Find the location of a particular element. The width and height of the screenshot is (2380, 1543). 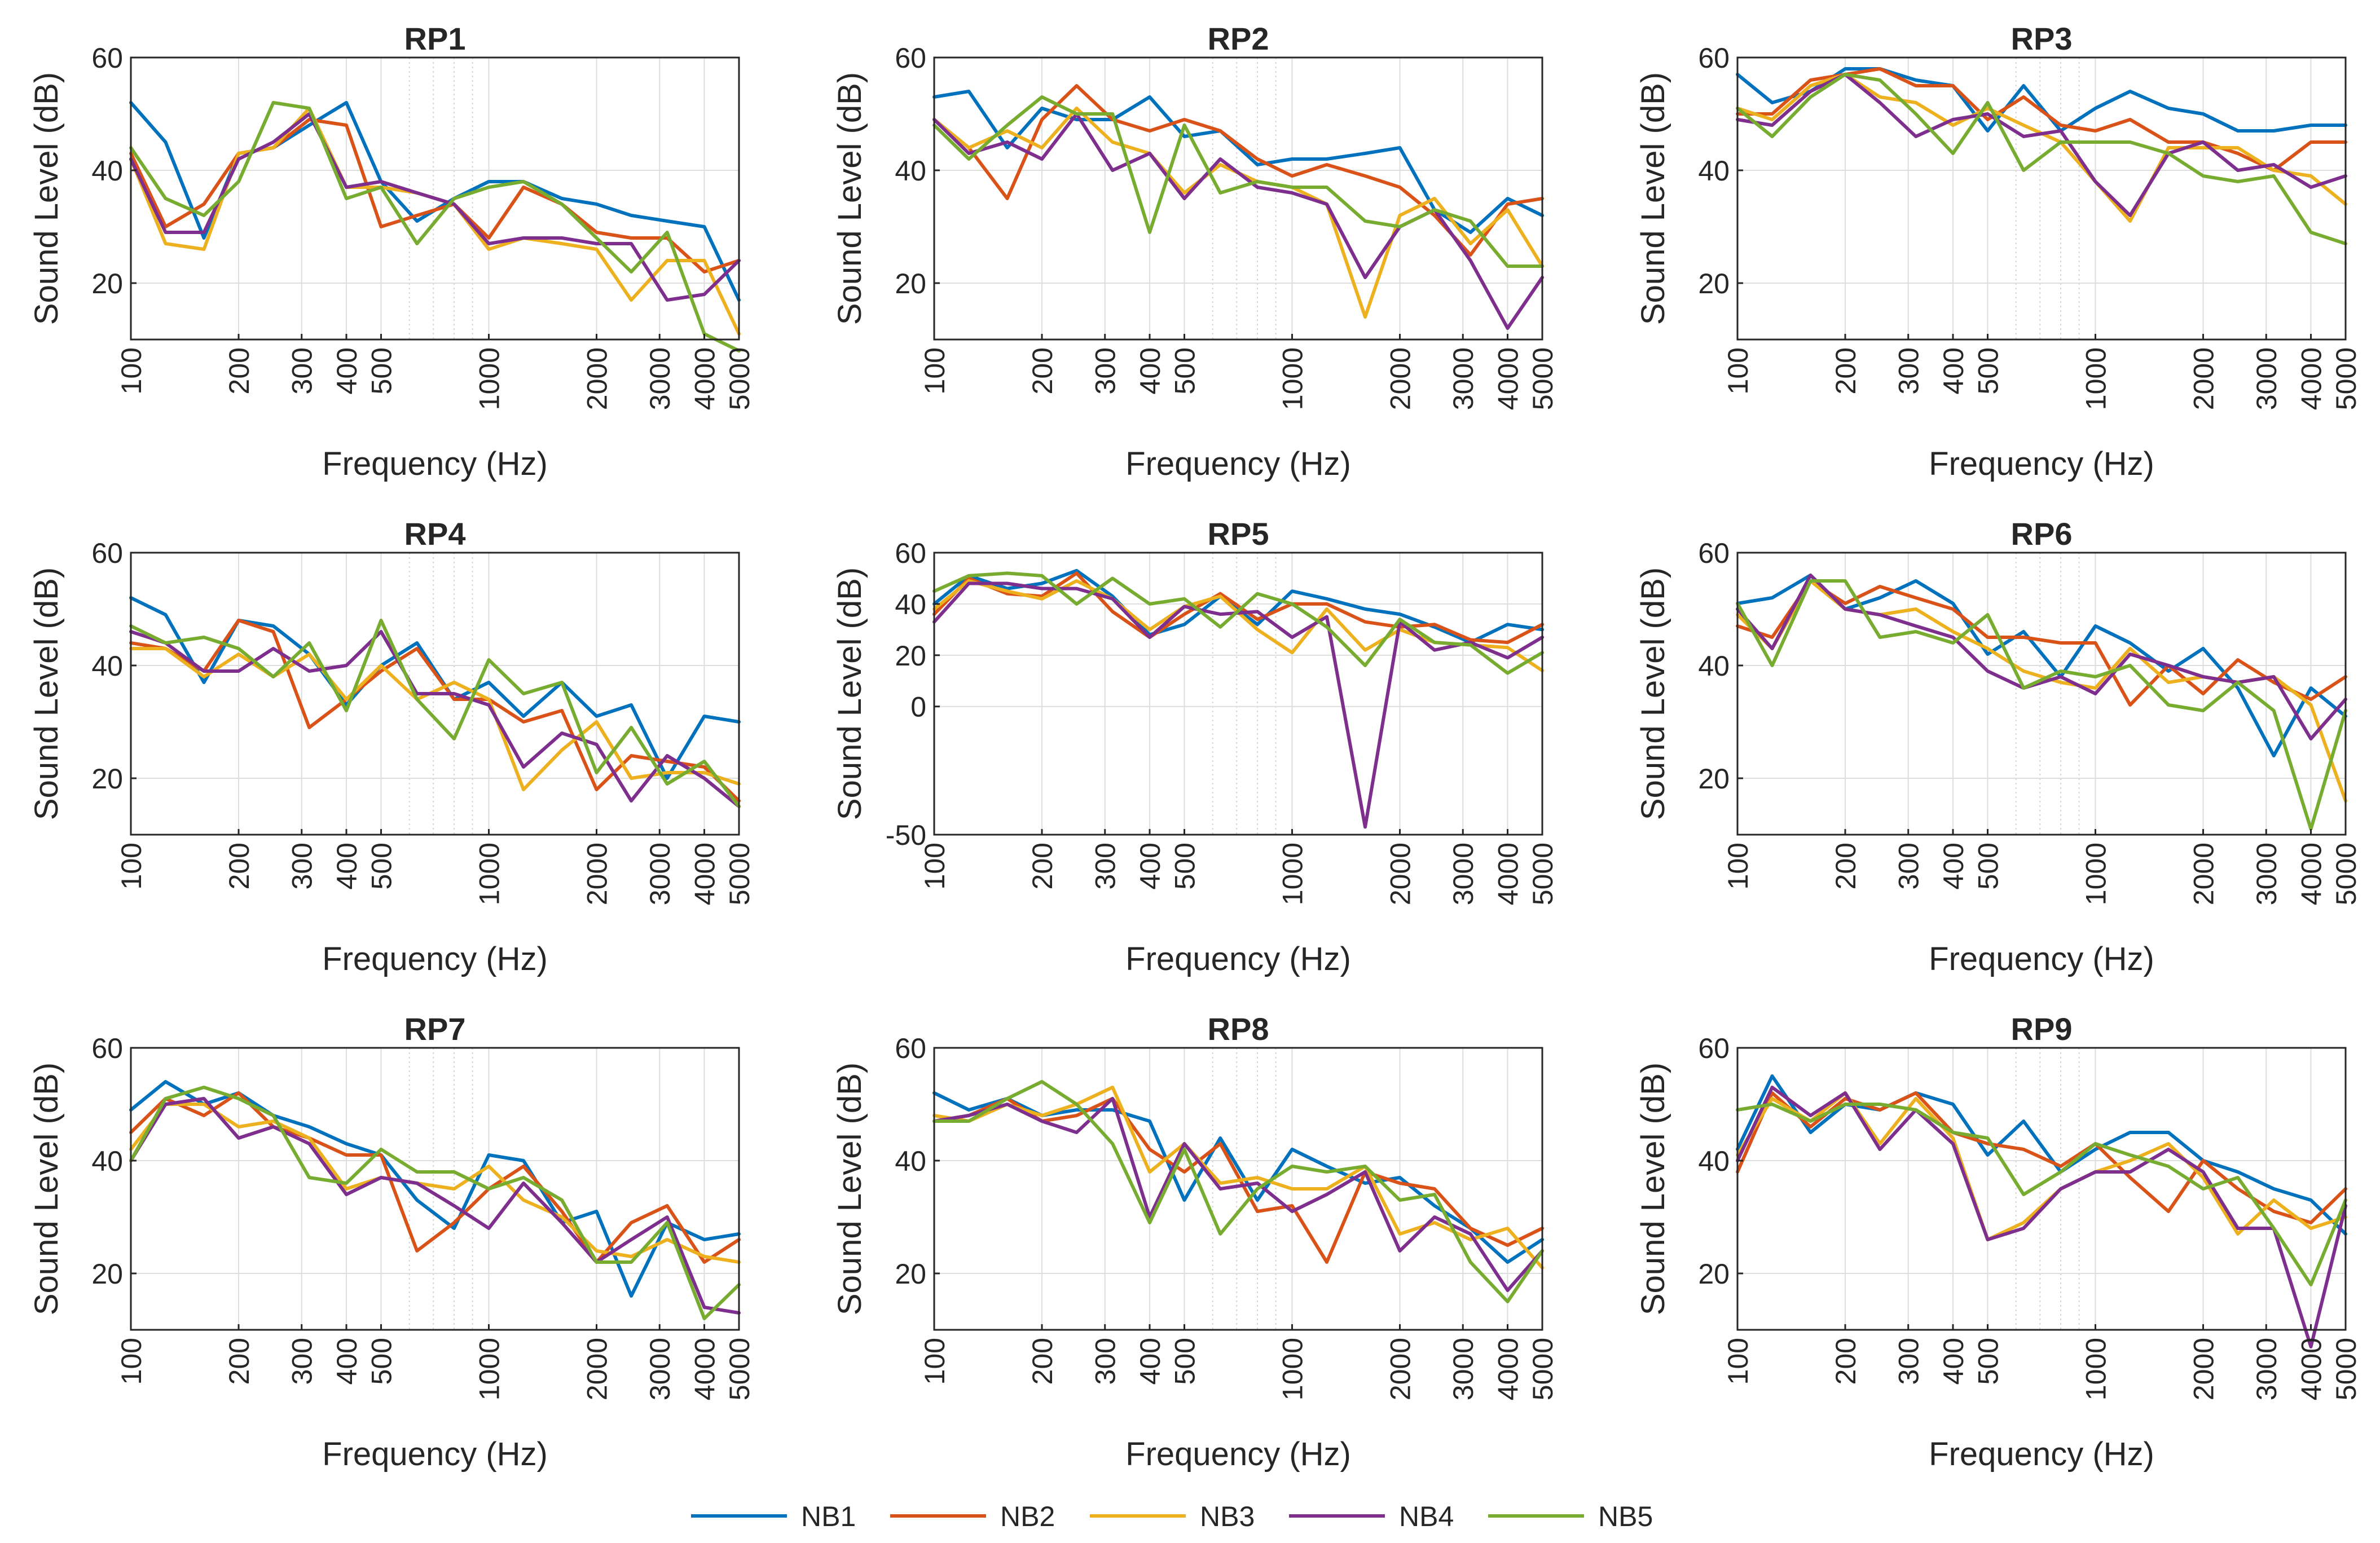

panel-title: RP5 is located at coordinates (1238, 534).